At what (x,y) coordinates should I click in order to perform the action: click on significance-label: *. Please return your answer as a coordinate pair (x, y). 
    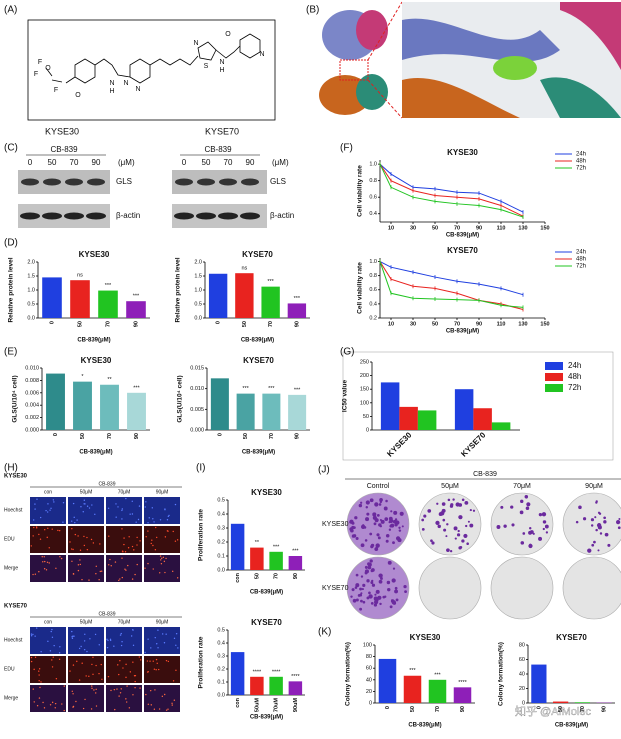
    Looking at the image, I should click on (82, 377).